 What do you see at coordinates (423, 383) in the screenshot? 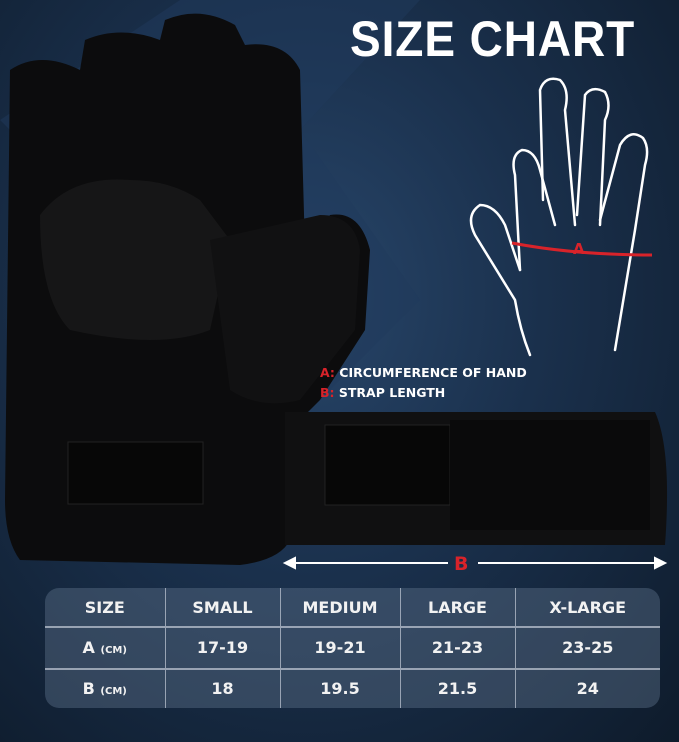
I see `measurement-legend: A: CIRCUMFERENCE OF HAND B: STRAP LENGTH` at bounding box center [423, 383].